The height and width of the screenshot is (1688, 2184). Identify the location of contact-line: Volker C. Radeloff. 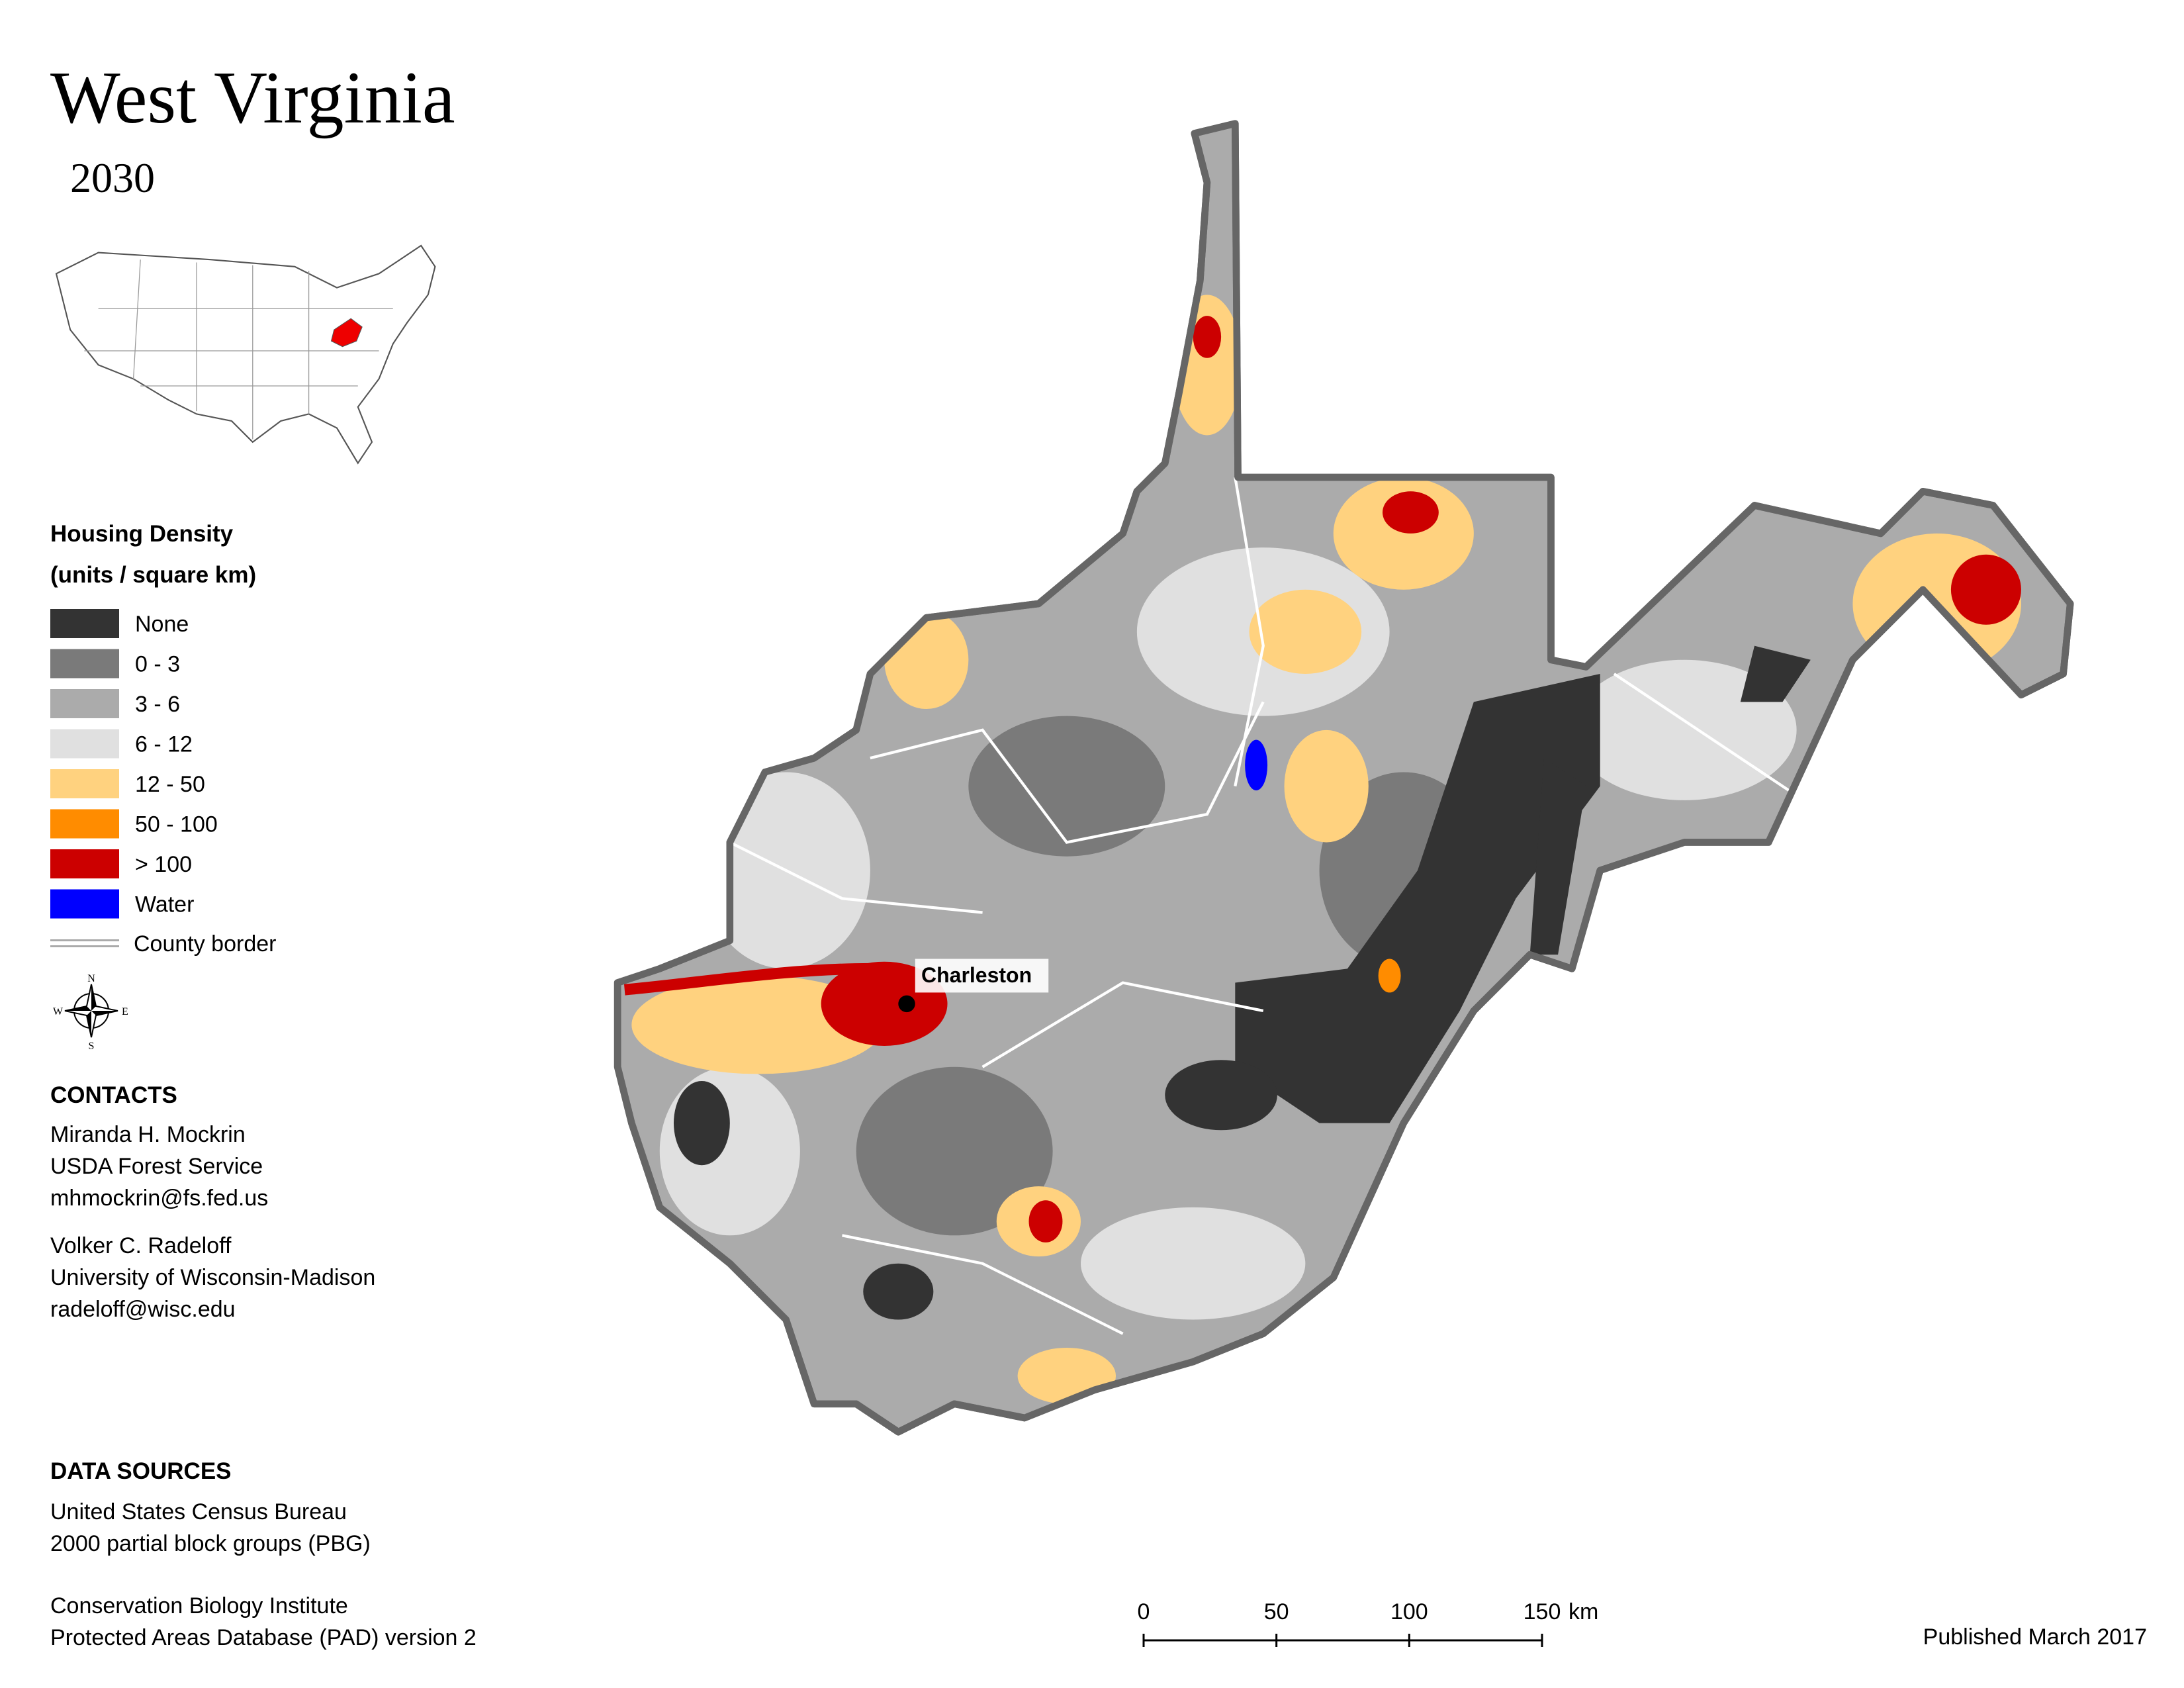
(141, 1245).